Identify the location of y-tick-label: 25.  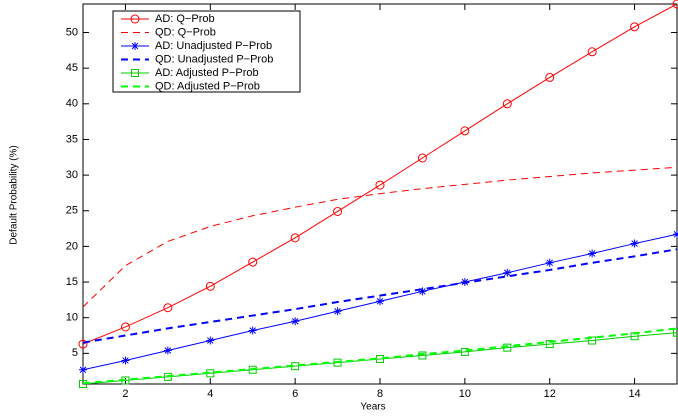
(72, 211).